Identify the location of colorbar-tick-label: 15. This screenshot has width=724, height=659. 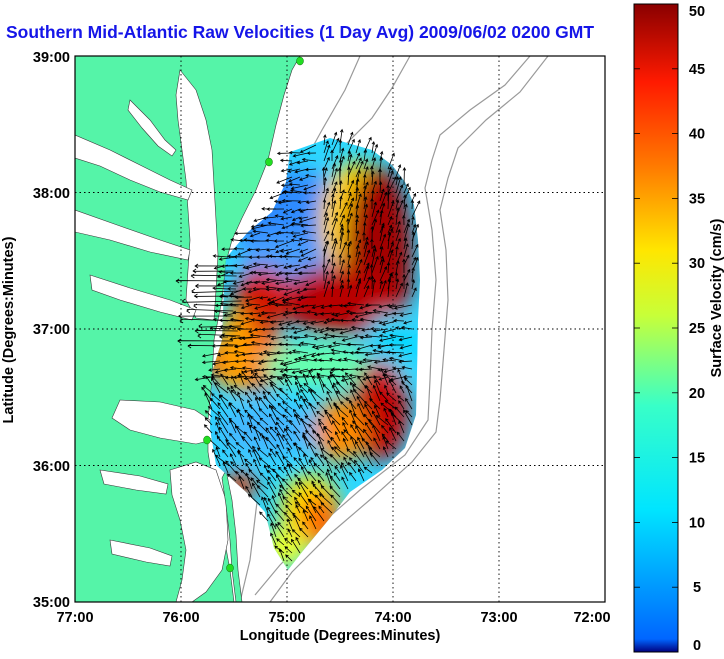
(697, 459).